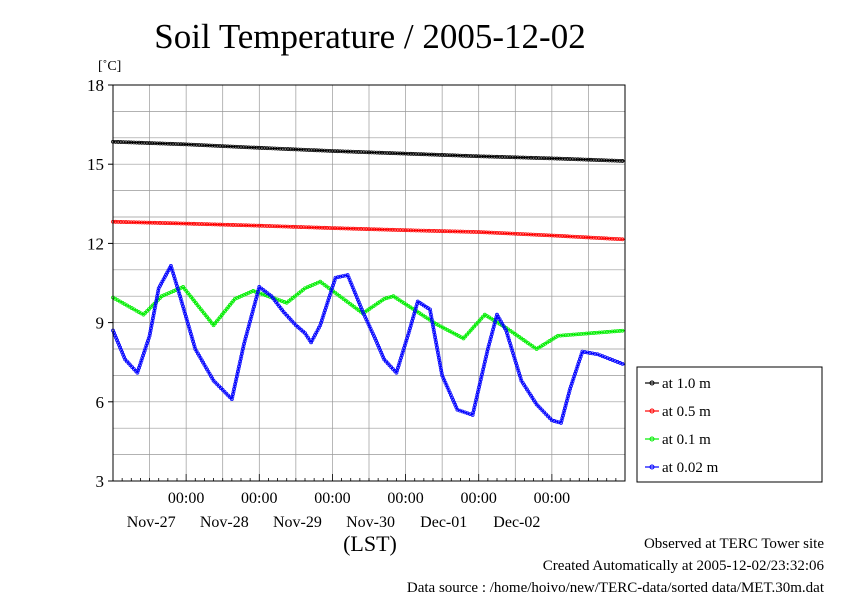 This screenshot has width=842, height=597. Describe the element at coordinates (100, 402) in the screenshot. I see `y-tick-label: 6` at that location.